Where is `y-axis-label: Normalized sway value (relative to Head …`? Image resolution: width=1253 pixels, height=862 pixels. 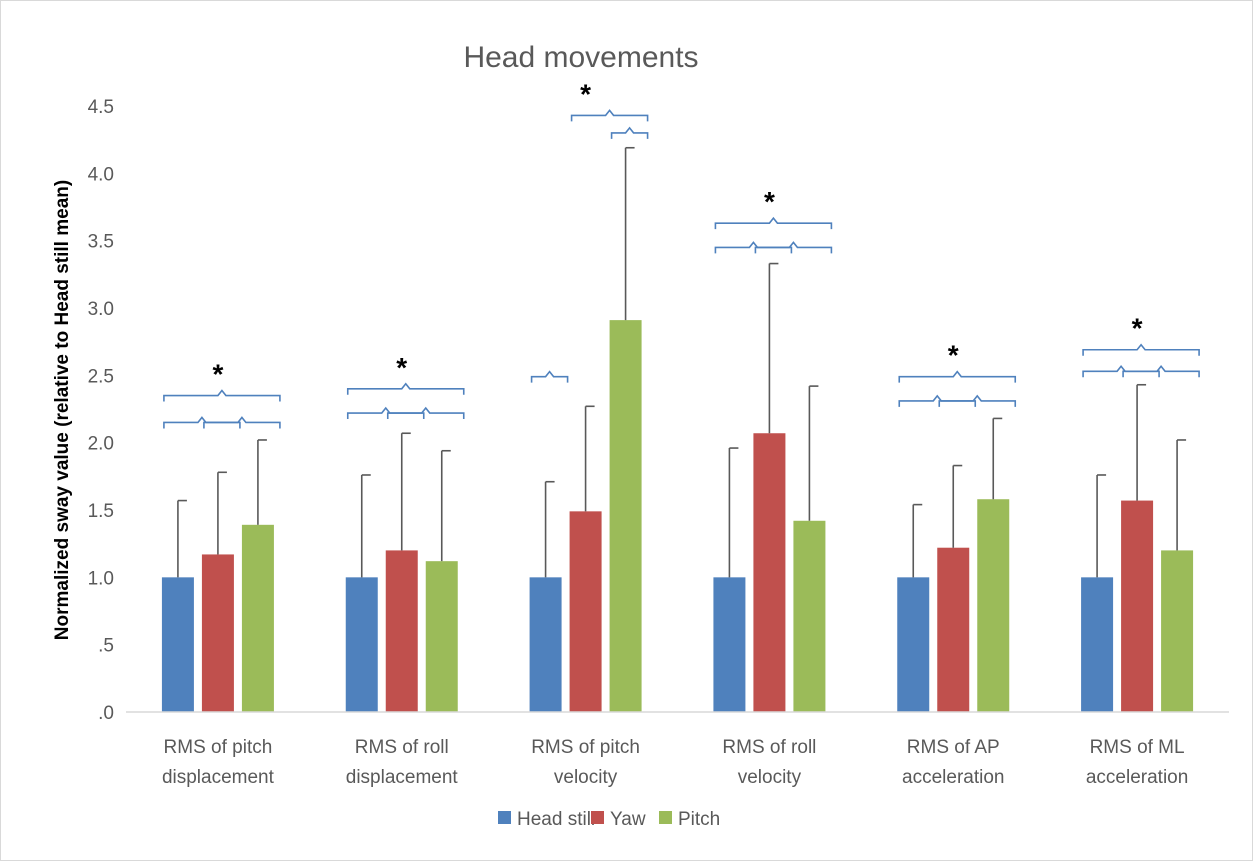 y-axis-label: Normalized sway value (relative to Head … is located at coordinates (62, 410).